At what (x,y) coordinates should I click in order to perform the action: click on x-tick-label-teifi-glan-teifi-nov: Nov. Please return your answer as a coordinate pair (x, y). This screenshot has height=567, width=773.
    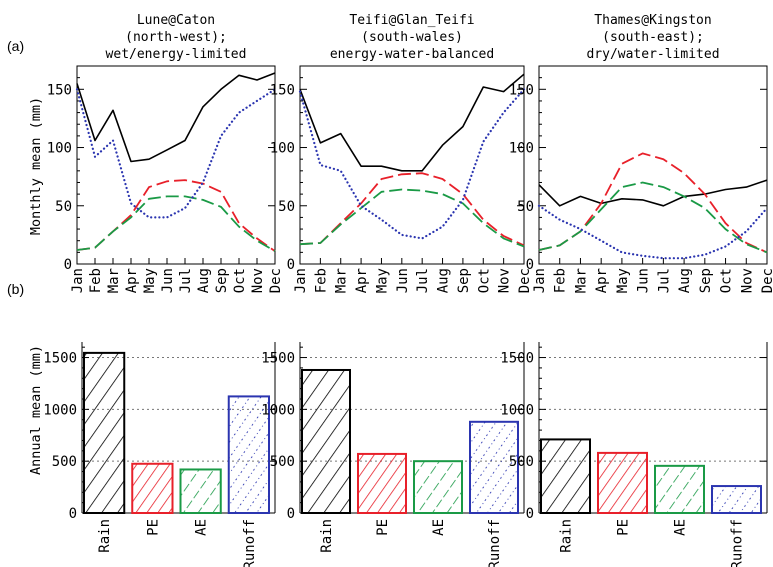
    Looking at the image, I should click on (505, 280).